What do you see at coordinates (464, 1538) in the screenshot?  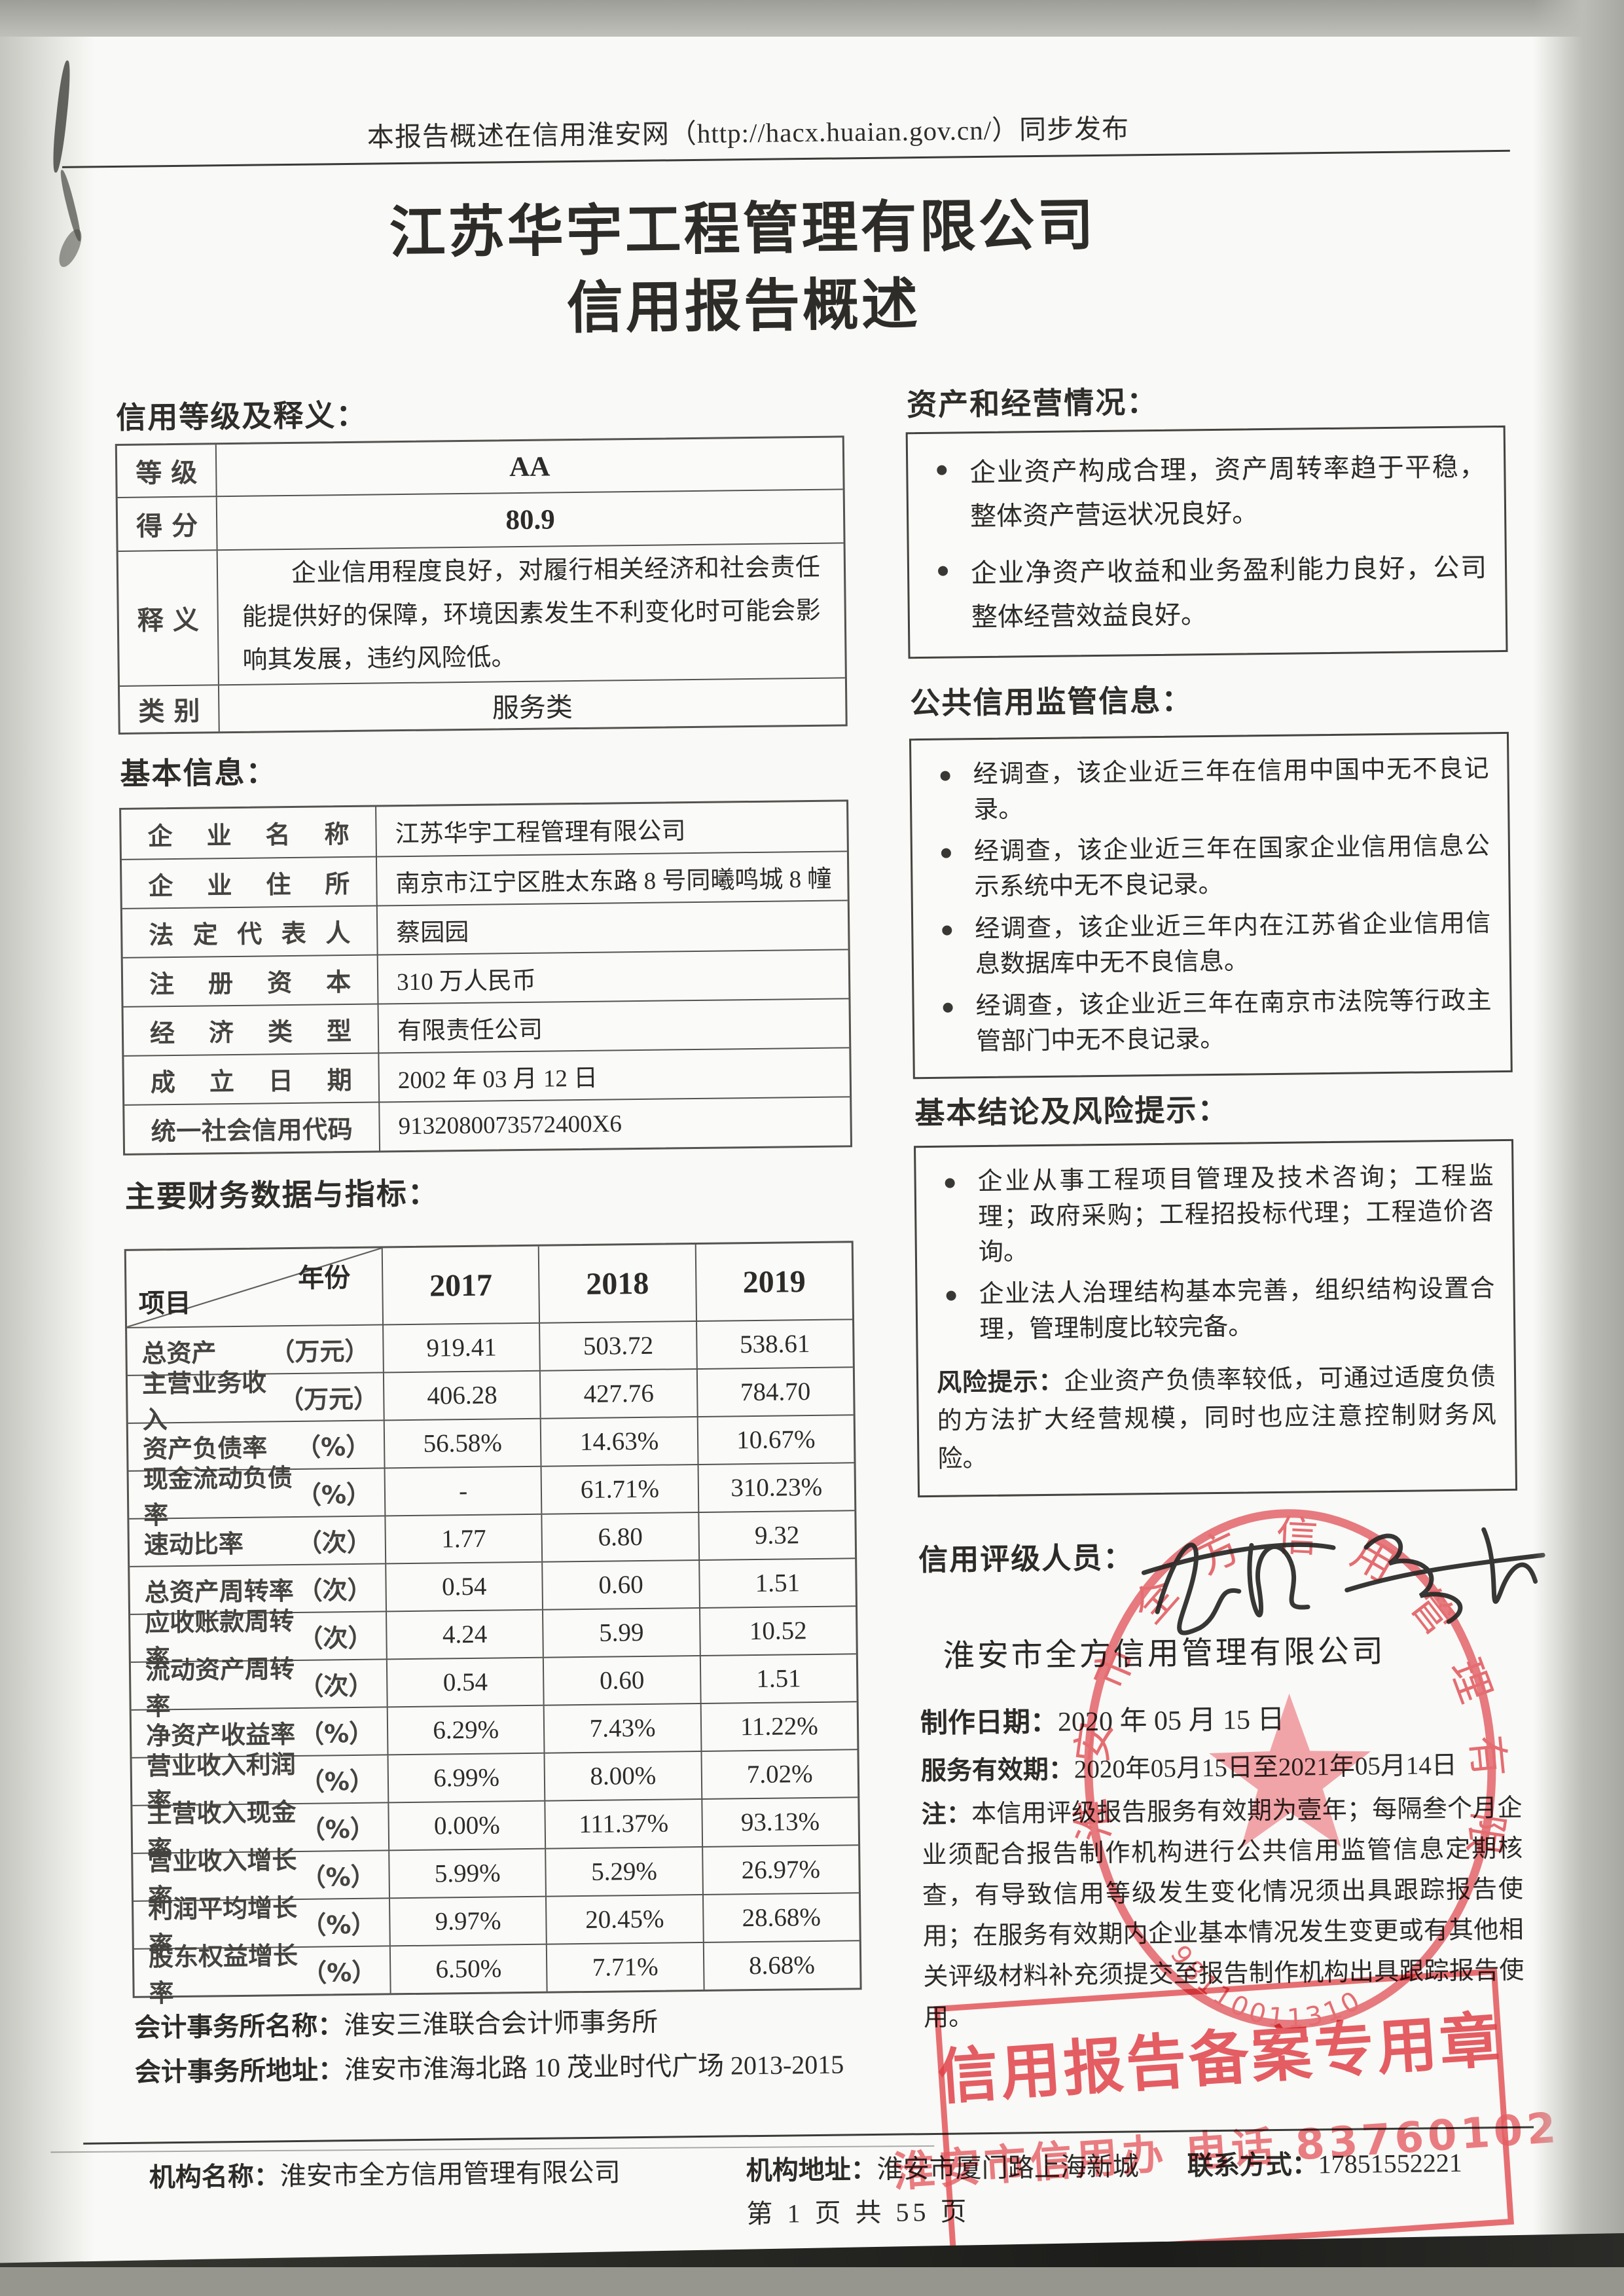 I see `financial-value: 1.77` at bounding box center [464, 1538].